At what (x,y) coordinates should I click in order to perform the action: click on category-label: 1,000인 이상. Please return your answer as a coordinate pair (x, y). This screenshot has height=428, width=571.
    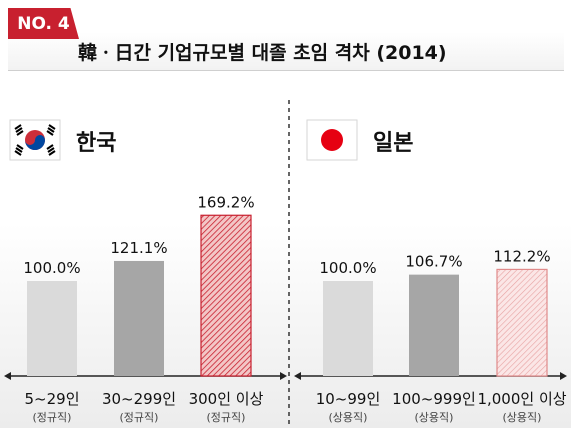
    Looking at the image, I should click on (521, 399).